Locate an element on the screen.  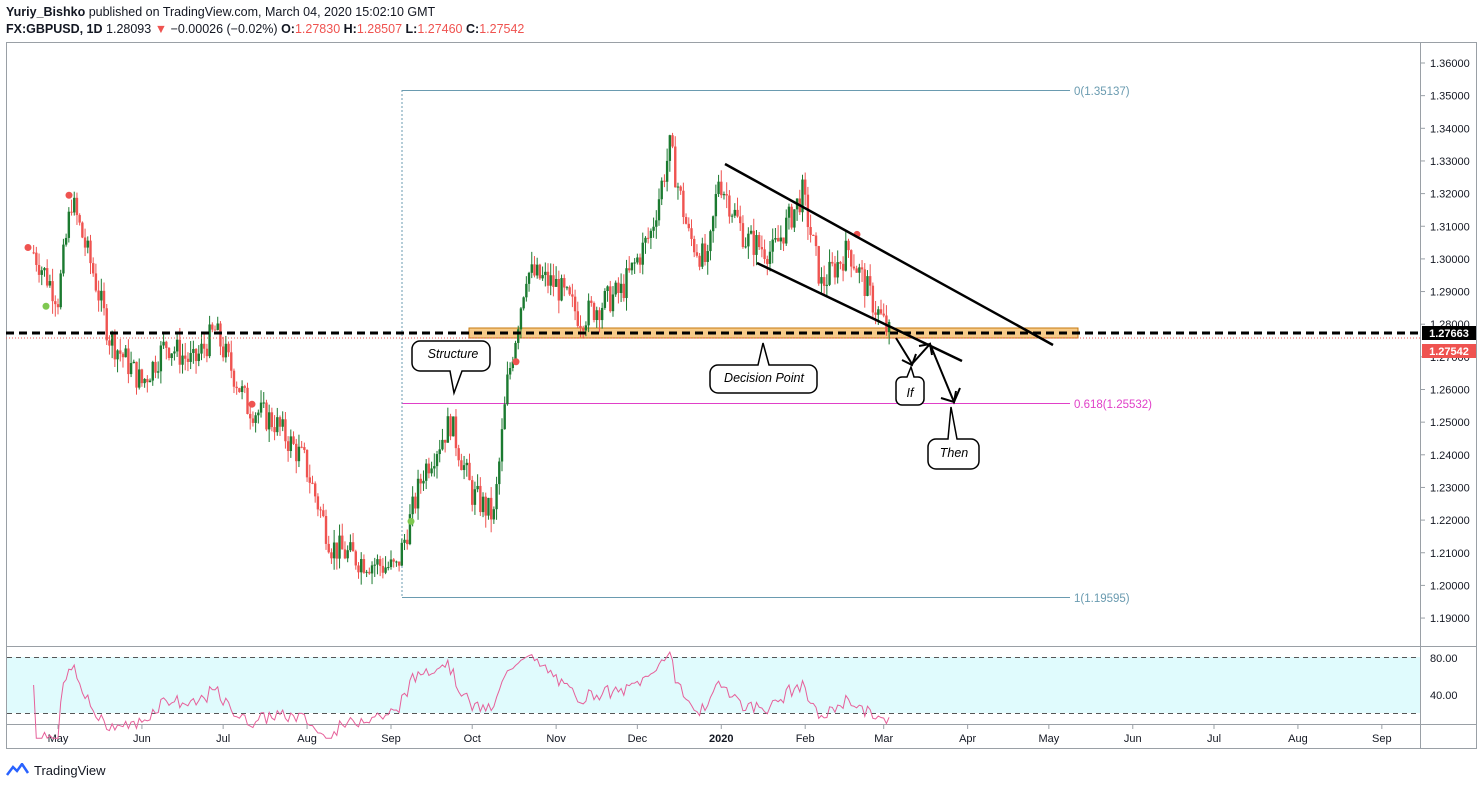
channel-upper-trendline is located at coordinates (889, 254).